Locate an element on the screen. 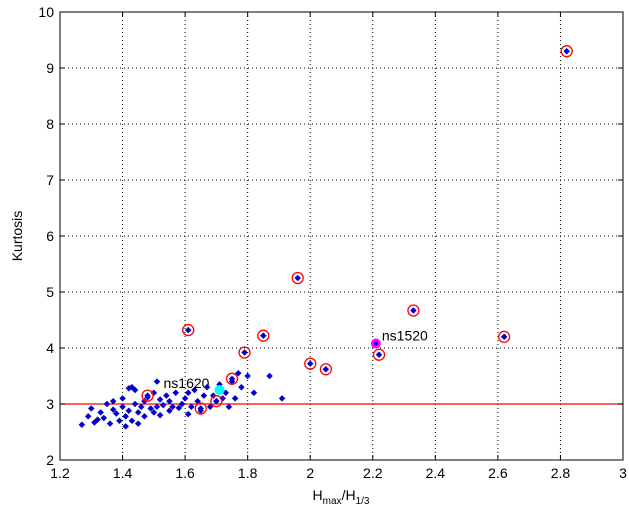  y-tick-label: 4 is located at coordinates (50, 348).